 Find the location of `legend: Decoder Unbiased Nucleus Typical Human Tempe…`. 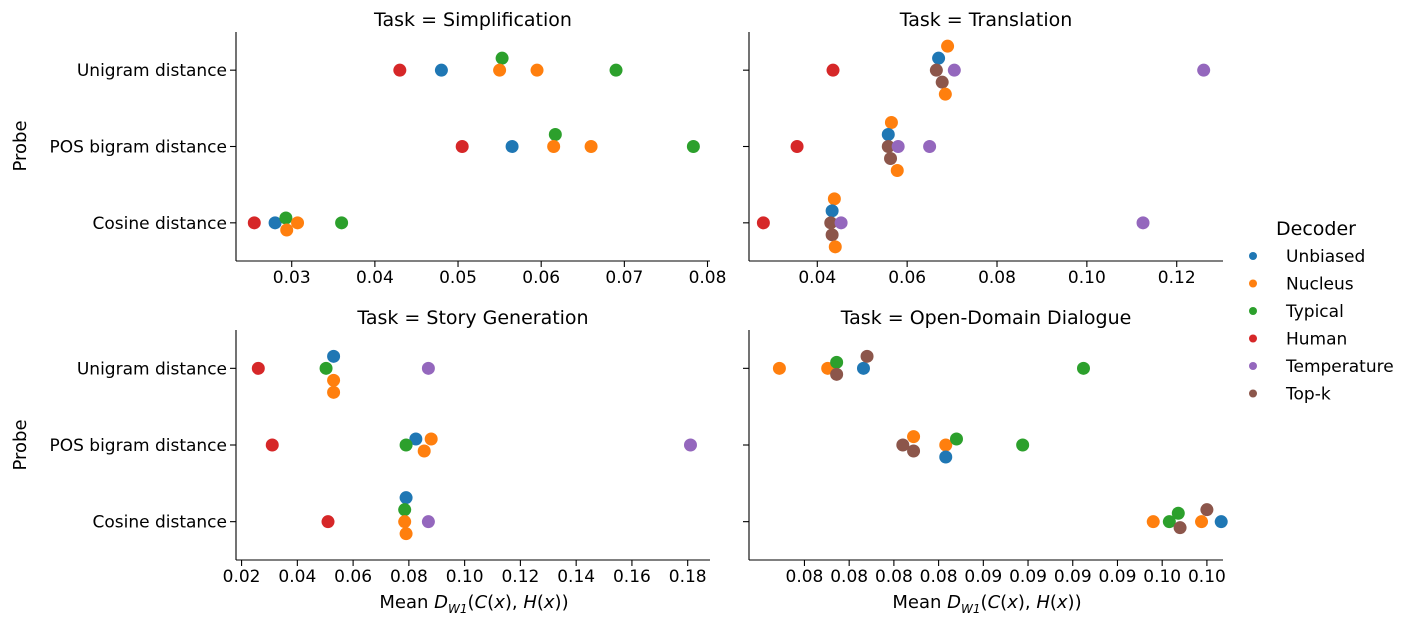

legend: Decoder Unbiased Nucleus Typical Human Tempe… is located at coordinates (1321, 311).